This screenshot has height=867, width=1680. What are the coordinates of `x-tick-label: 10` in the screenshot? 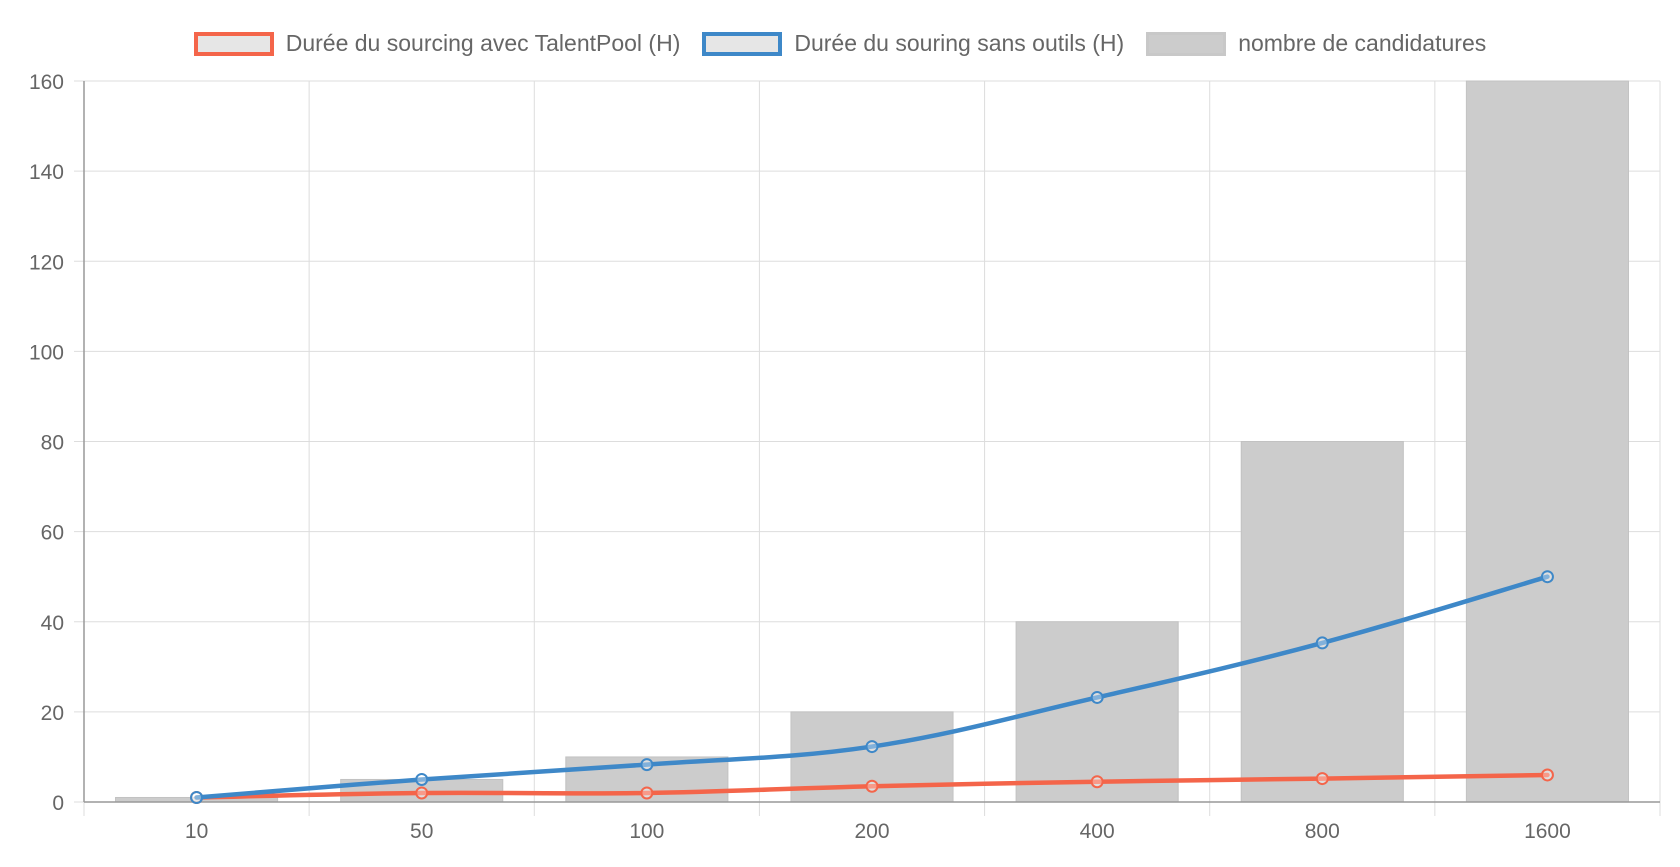 It's located at (196, 831).